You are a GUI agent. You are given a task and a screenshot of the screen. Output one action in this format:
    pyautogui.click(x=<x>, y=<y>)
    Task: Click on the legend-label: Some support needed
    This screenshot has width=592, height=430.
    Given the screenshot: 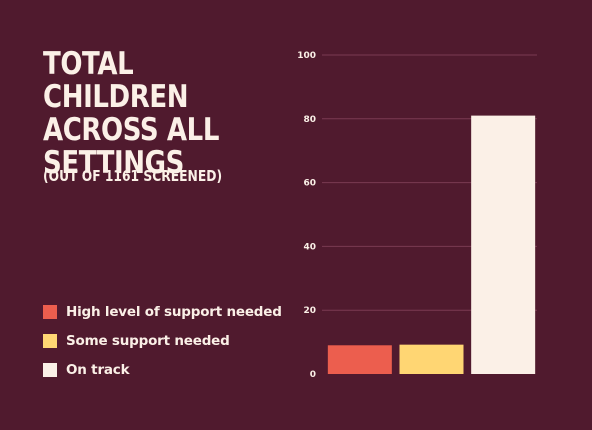 What is the action you would take?
    pyautogui.click(x=148, y=341)
    